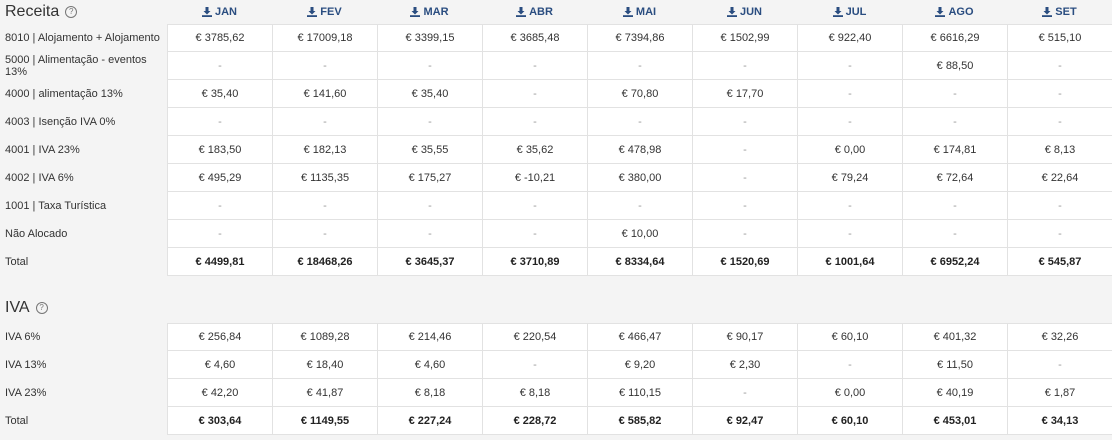 This screenshot has width=1112, height=440. I want to click on table-cell: € 17,70, so click(744, 94).